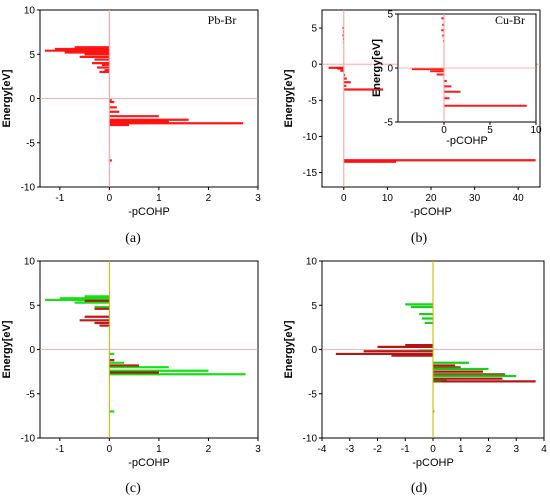  I want to click on chart-b-inset-xtick-label-0: 0, so click(444, 130).